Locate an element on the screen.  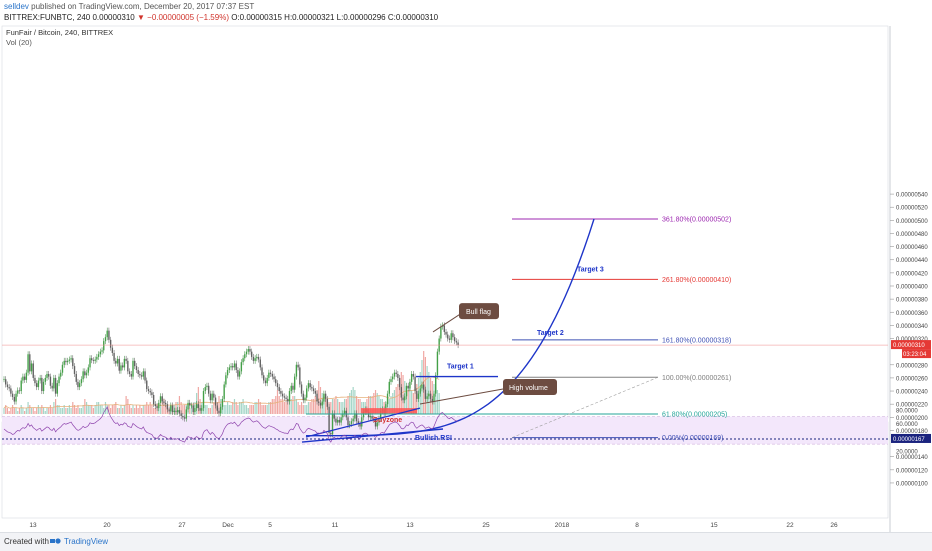
time-tick-label: 25 is located at coordinates (486, 525).